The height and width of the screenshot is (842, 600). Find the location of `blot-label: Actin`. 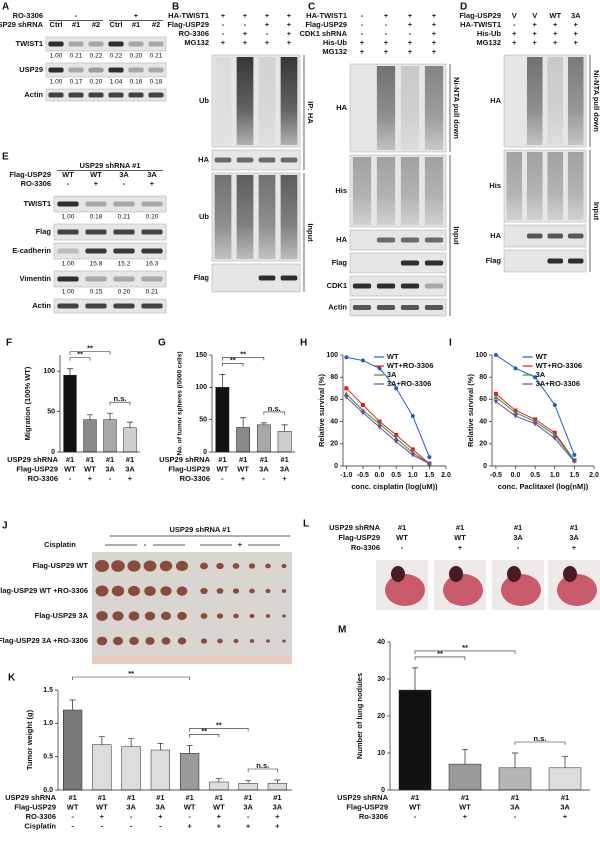

blot-label: Actin is located at coordinates (41, 305).